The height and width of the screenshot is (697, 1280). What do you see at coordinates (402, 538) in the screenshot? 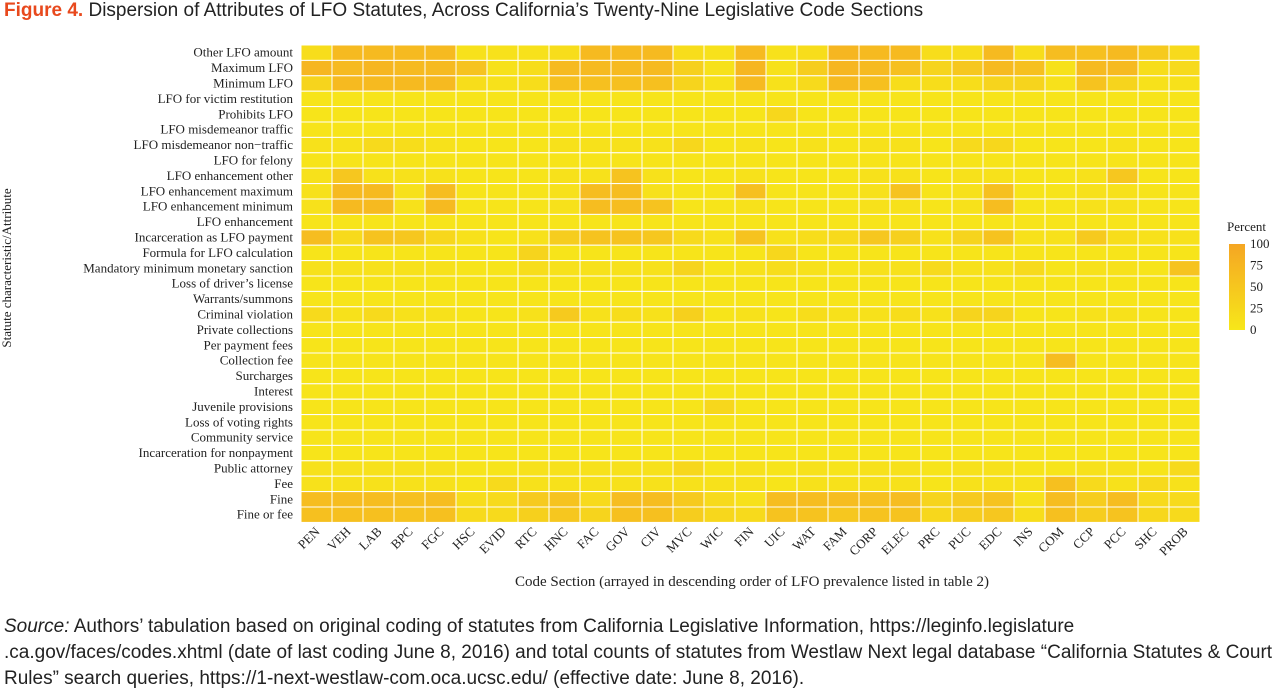
I see `x-tick-label: BPC` at bounding box center [402, 538].